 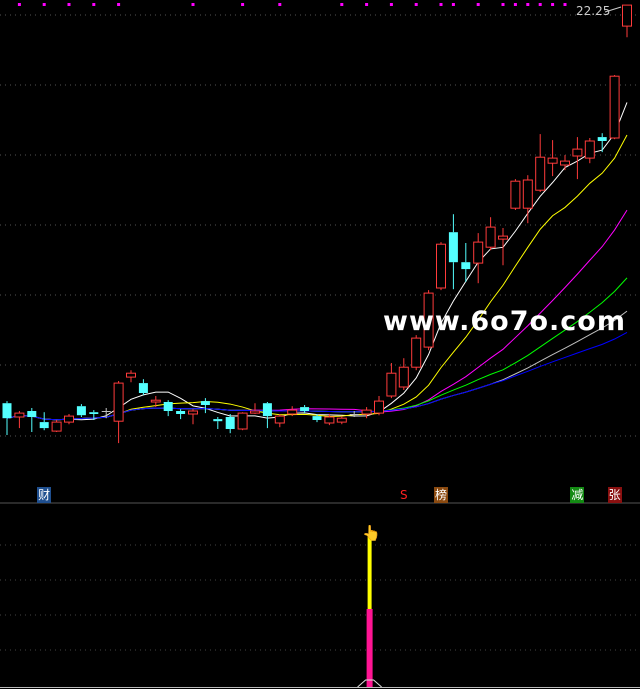 What do you see at coordinates (369, 573) in the screenshot?
I see `indicator-bar-yellow` at bounding box center [369, 573].